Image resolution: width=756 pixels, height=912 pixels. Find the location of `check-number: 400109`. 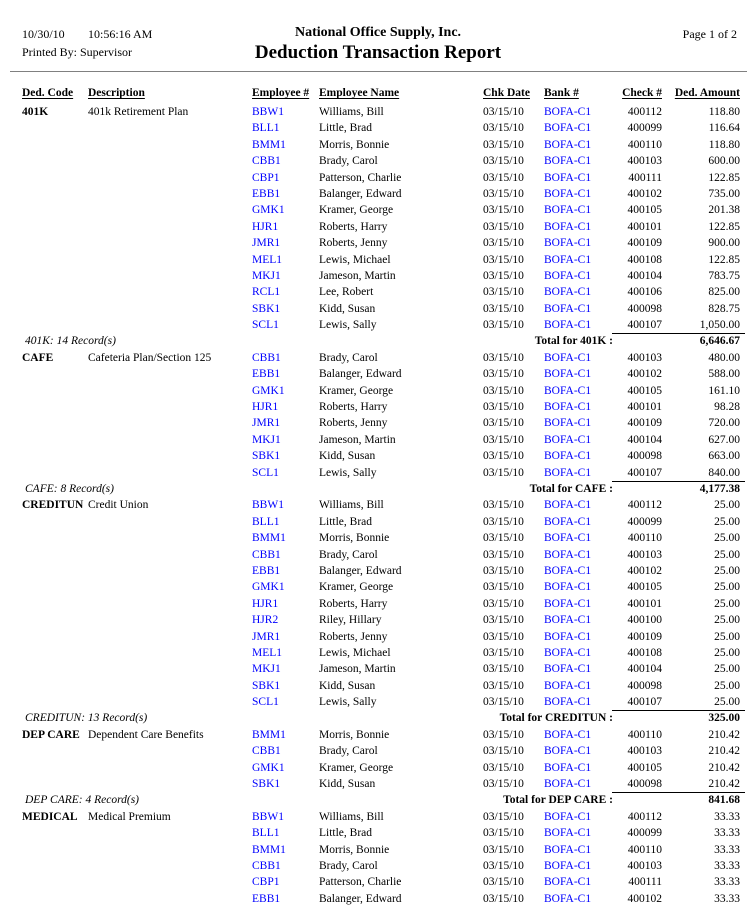

check-number: 400109 is located at coordinates (645, 243).